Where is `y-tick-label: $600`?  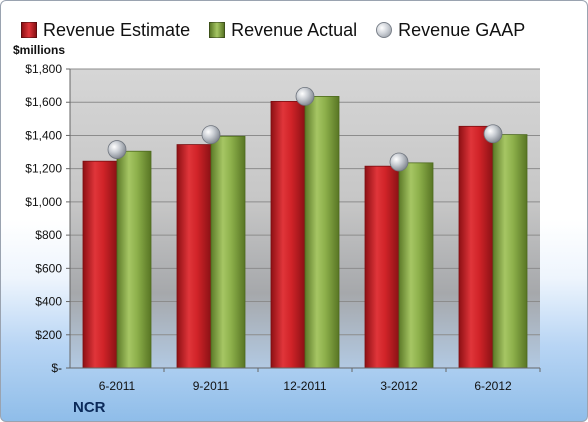
y-tick-label: $600 is located at coordinates (48, 268).